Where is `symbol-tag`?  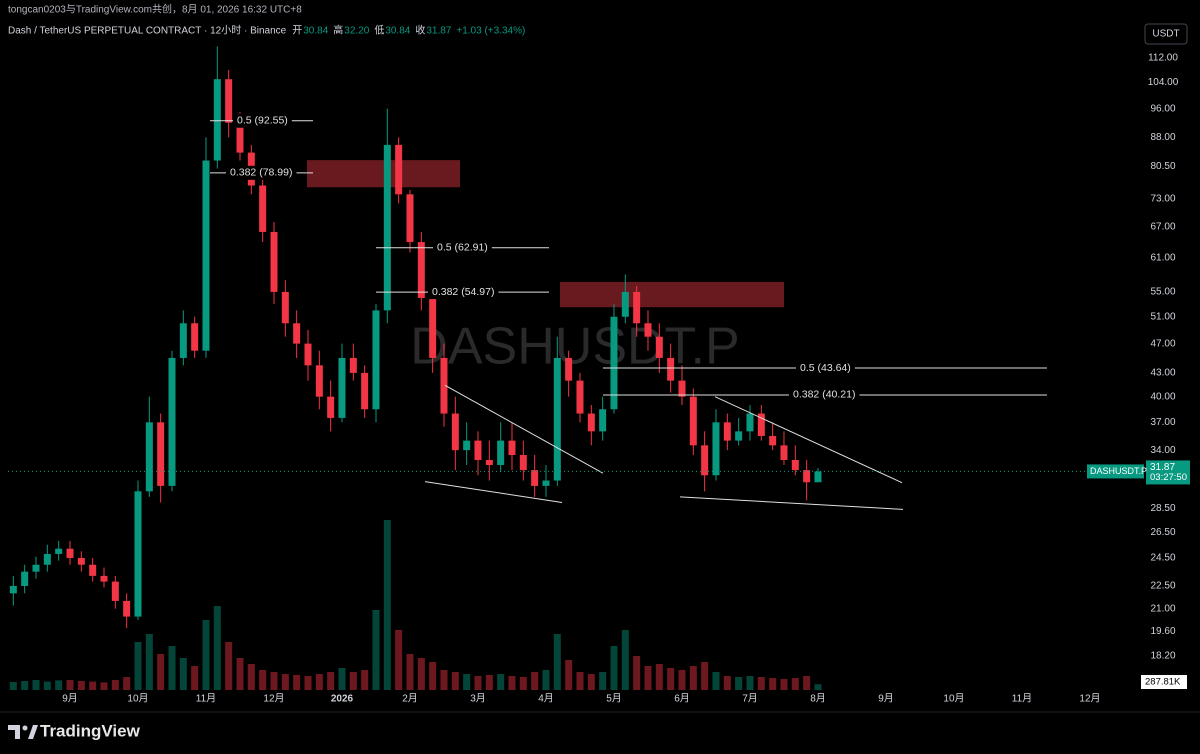 symbol-tag is located at coordinates (1115, 471).